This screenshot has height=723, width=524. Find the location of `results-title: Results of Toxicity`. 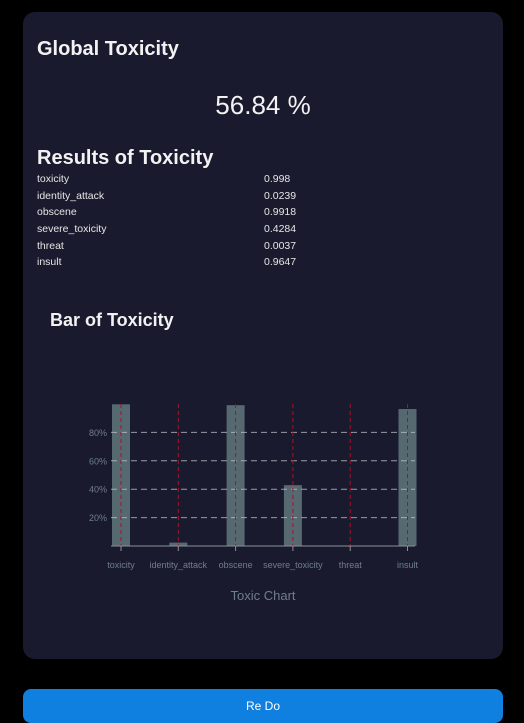

results-title: Results of Toxicity is located at coordinates (125, 158).